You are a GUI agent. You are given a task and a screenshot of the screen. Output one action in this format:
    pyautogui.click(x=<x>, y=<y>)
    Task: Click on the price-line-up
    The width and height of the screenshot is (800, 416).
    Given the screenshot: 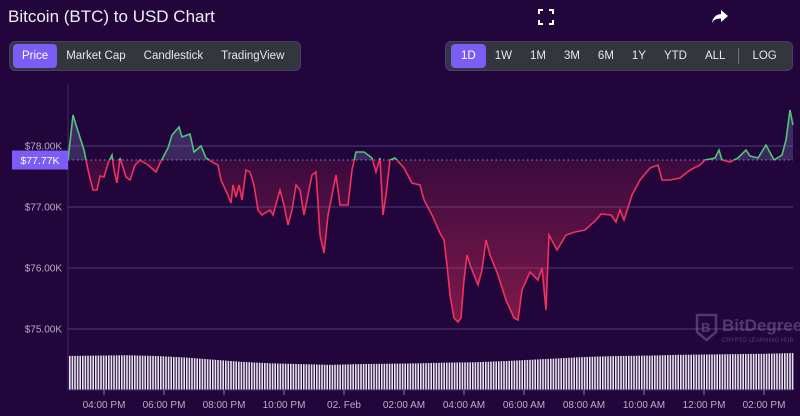 What is the action you would take?
    pyautogui.click(x=430, y=135)
    